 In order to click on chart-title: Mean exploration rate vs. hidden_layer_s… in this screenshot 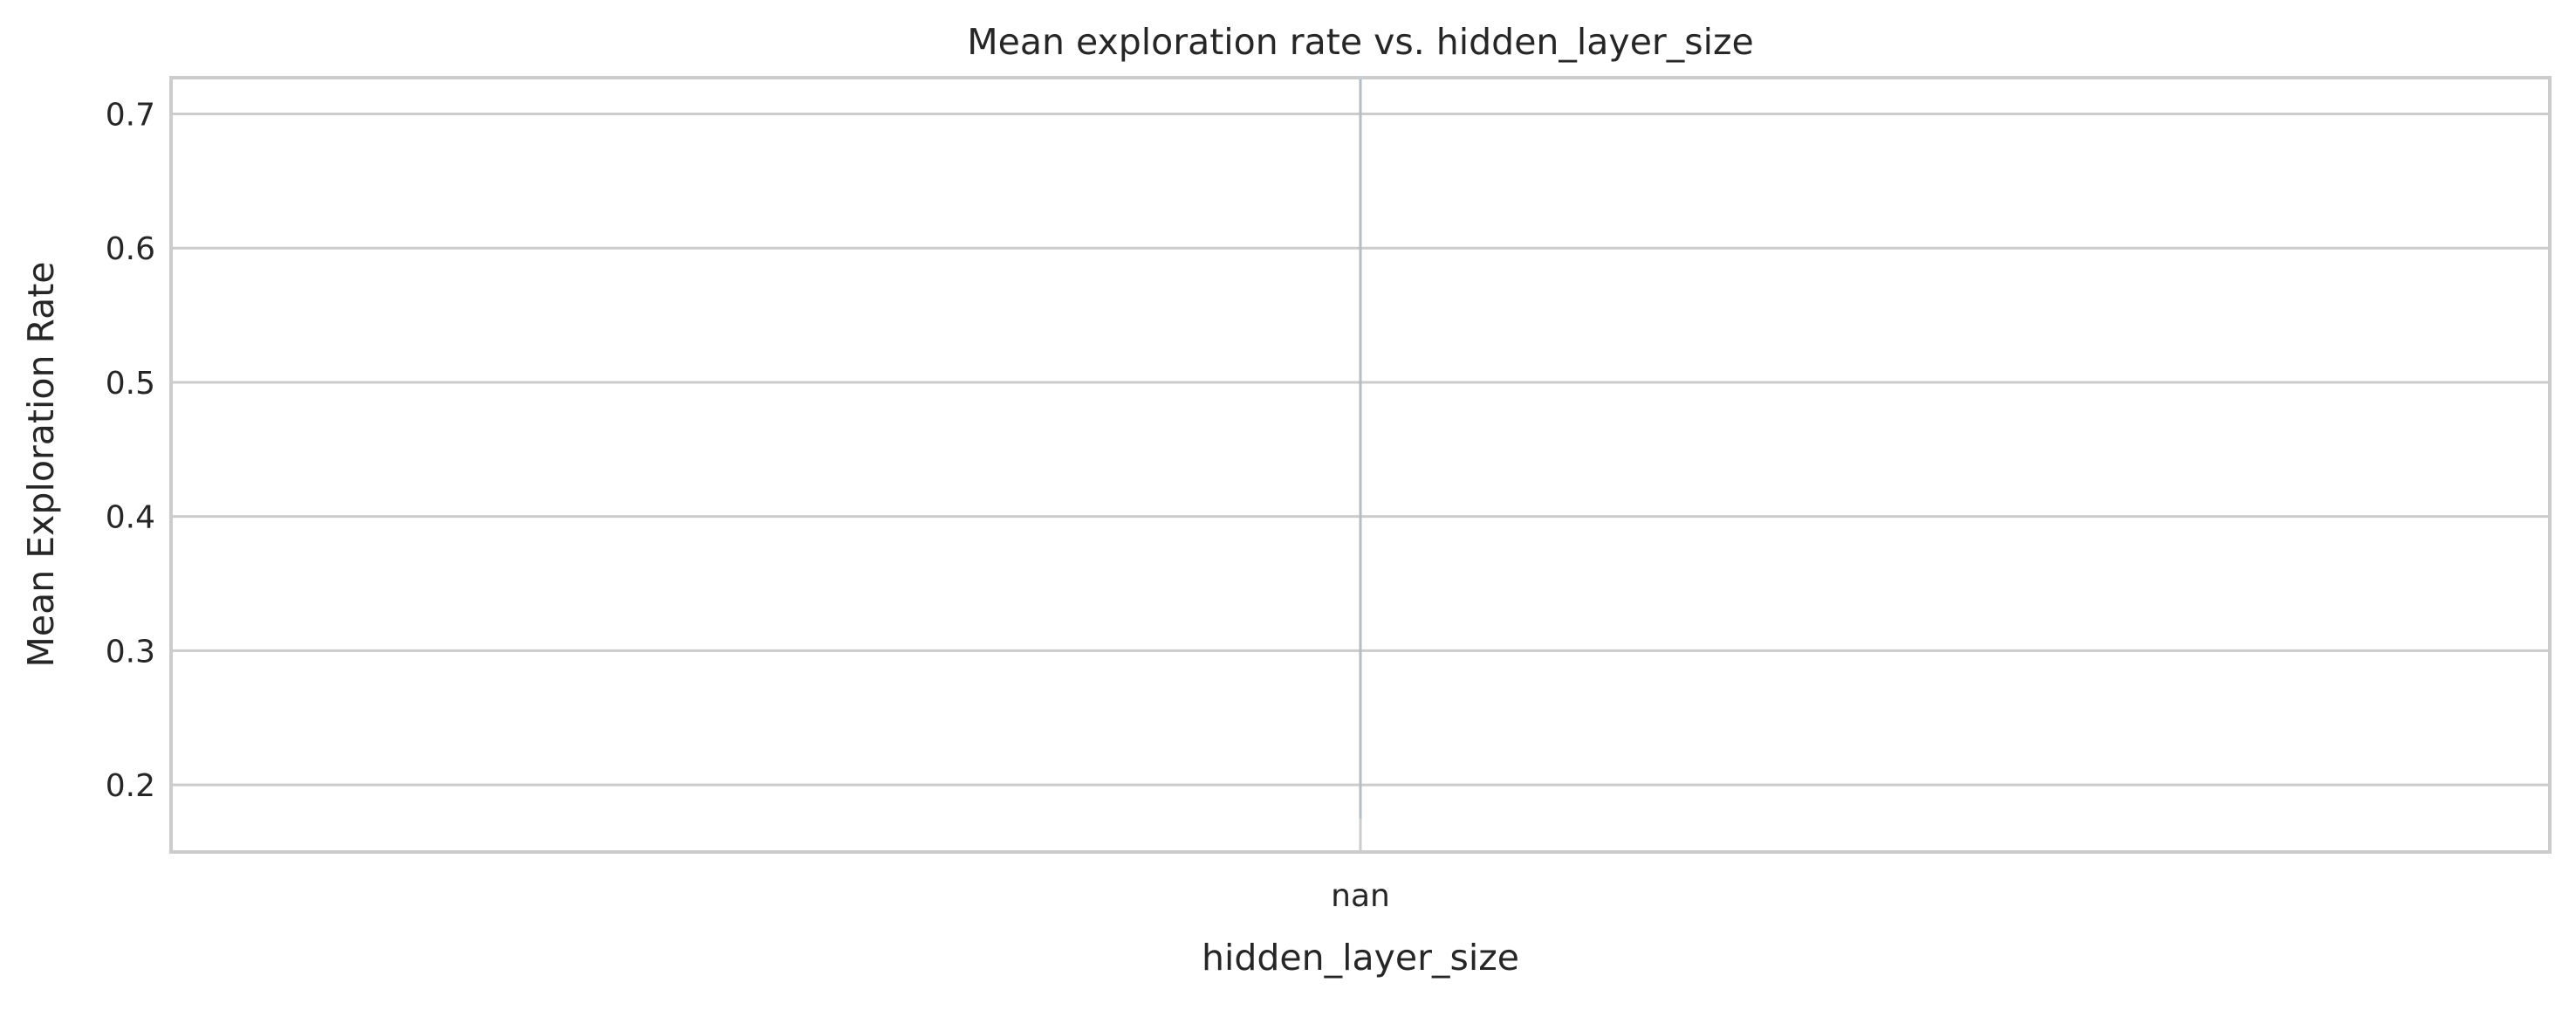, I will do `click(1361, 42)`.